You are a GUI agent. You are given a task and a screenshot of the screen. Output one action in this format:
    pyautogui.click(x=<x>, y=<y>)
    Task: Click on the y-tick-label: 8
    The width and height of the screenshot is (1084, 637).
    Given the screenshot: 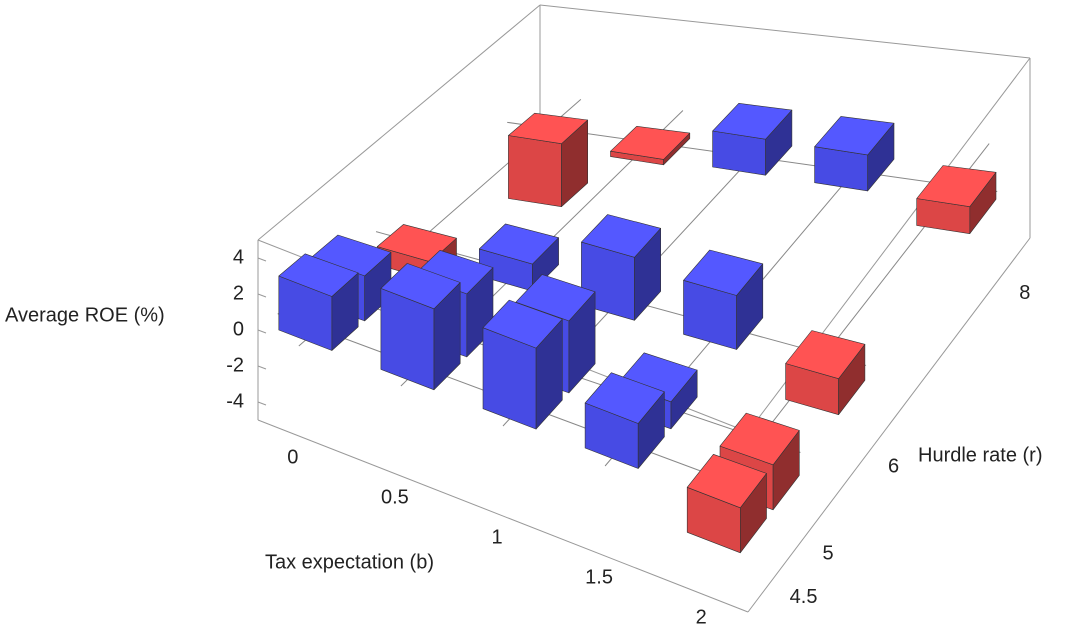 What is the action you would take?
    pyautogui.click(x=1024, y=293)
    